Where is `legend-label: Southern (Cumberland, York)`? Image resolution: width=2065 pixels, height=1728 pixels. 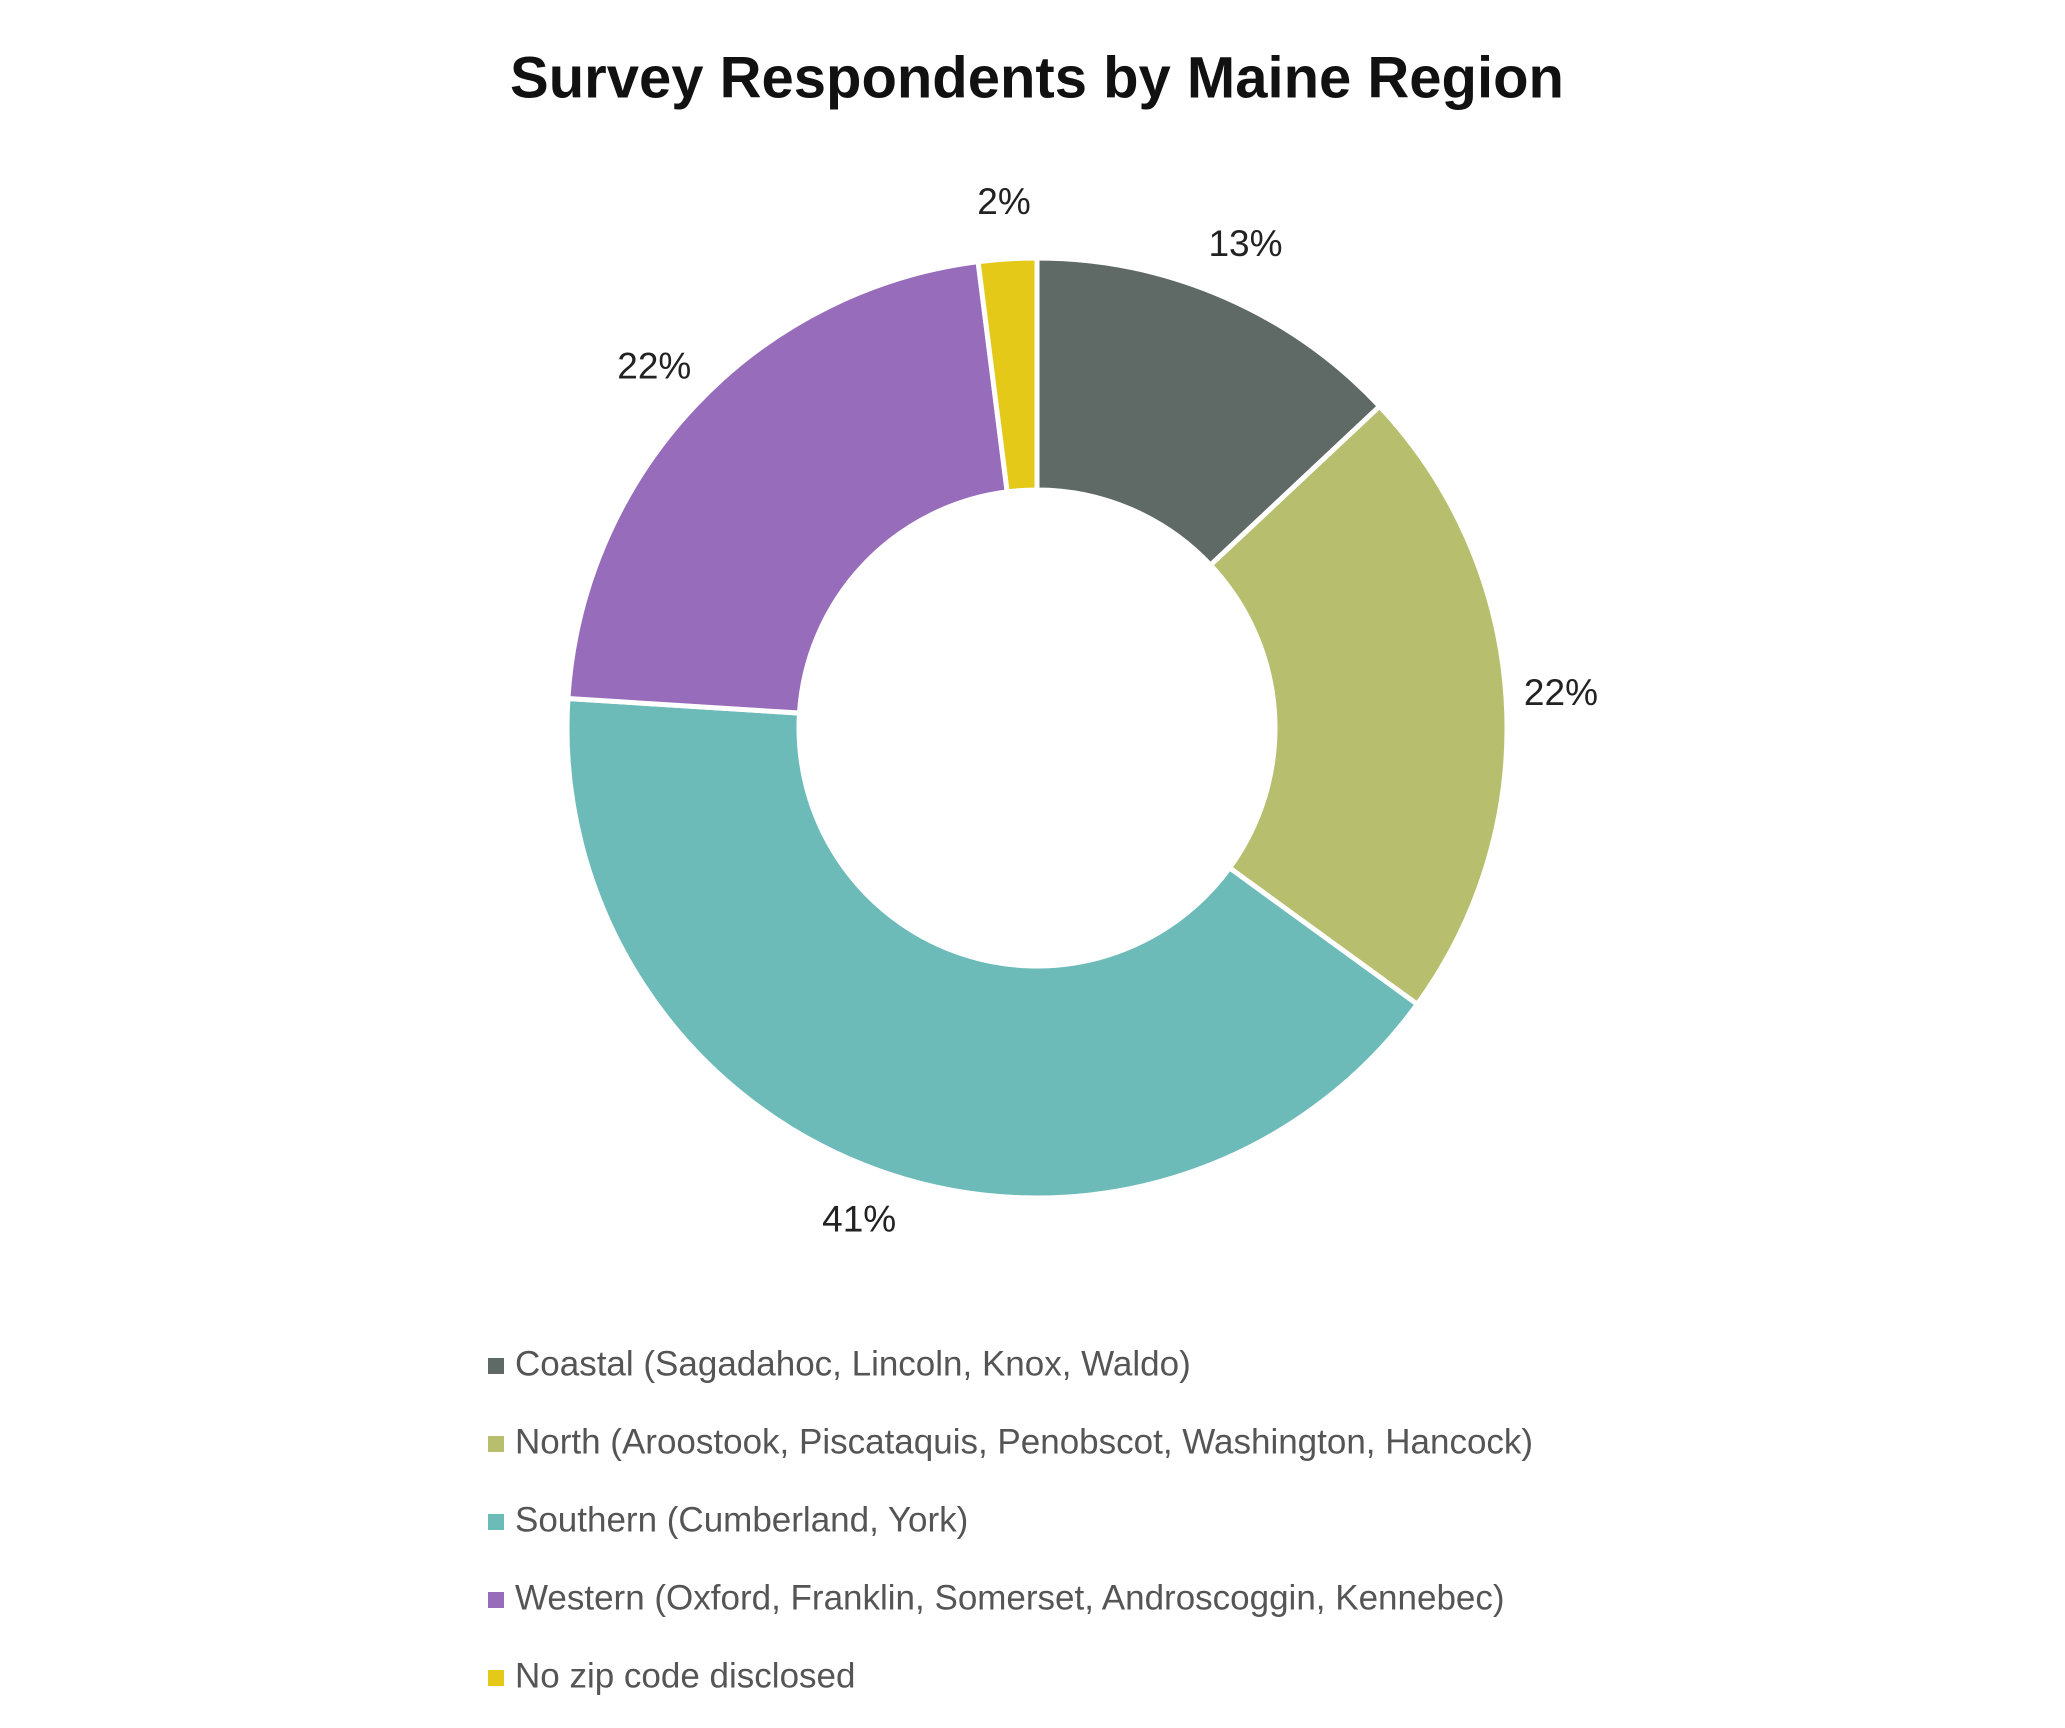 legend-label: Southern (Cumberland, York) is located at coordinates (741, 1519).